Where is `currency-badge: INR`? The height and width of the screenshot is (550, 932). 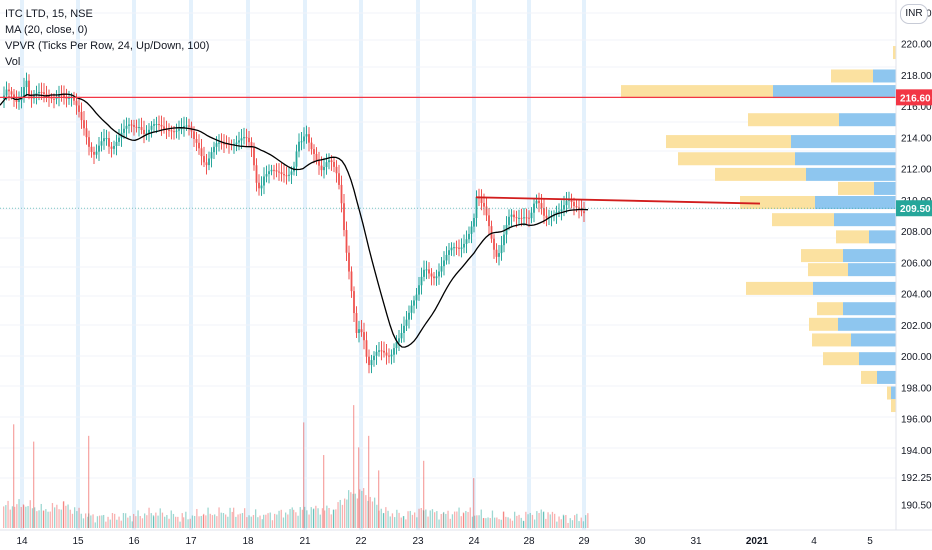 currency-badge: INR is located at coordinates (914, 14).